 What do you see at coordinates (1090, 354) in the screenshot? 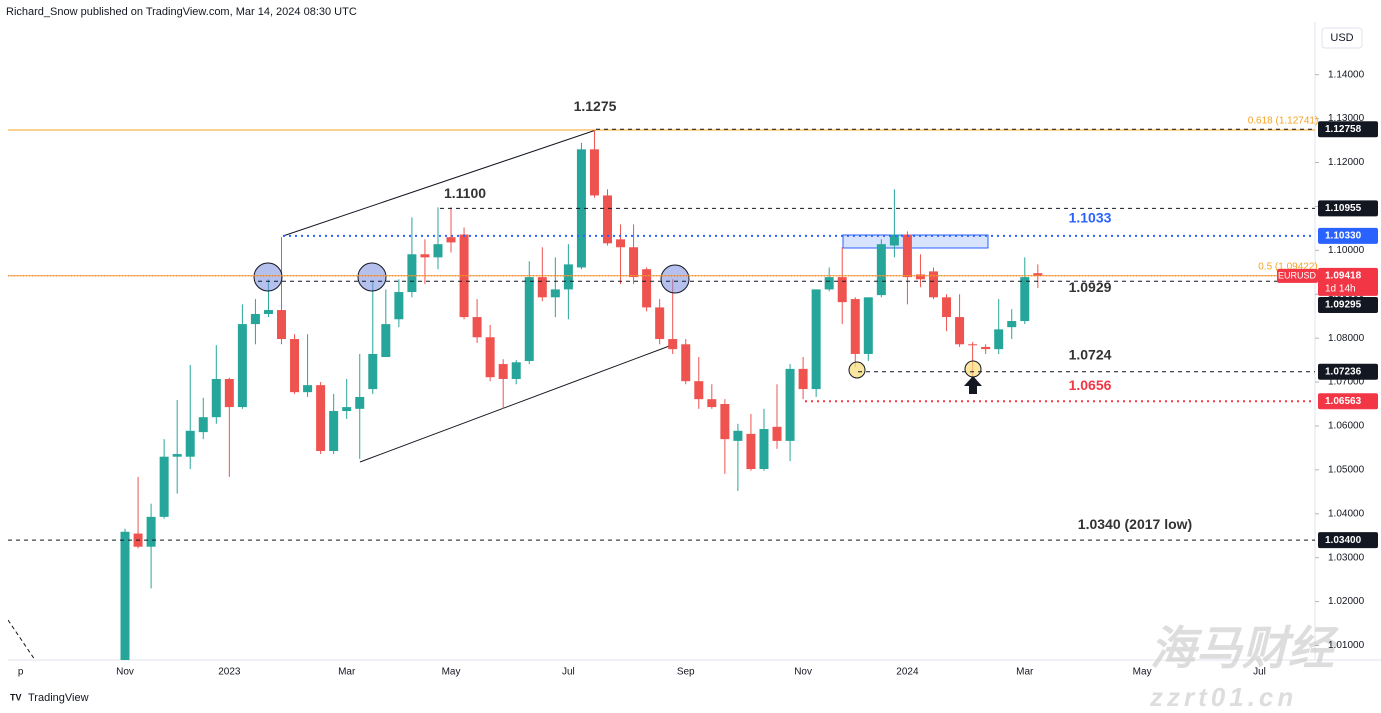
I see `level-annotation: 1.0724` at bounding box center [1090, 354].